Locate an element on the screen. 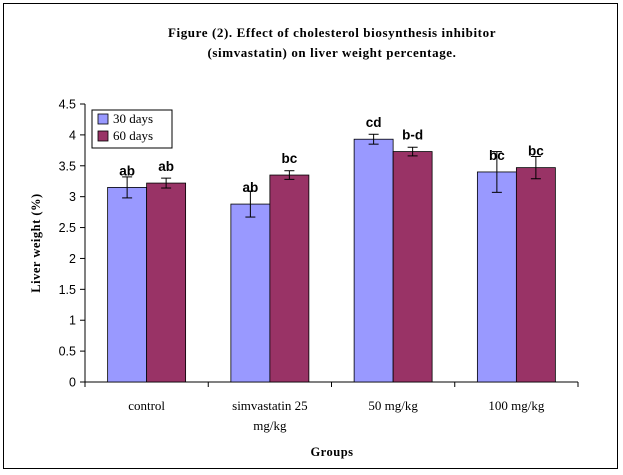 The height and width of the screenshot is (475, 623). y-tick-label: 2 is located at coordinates (72, 259).